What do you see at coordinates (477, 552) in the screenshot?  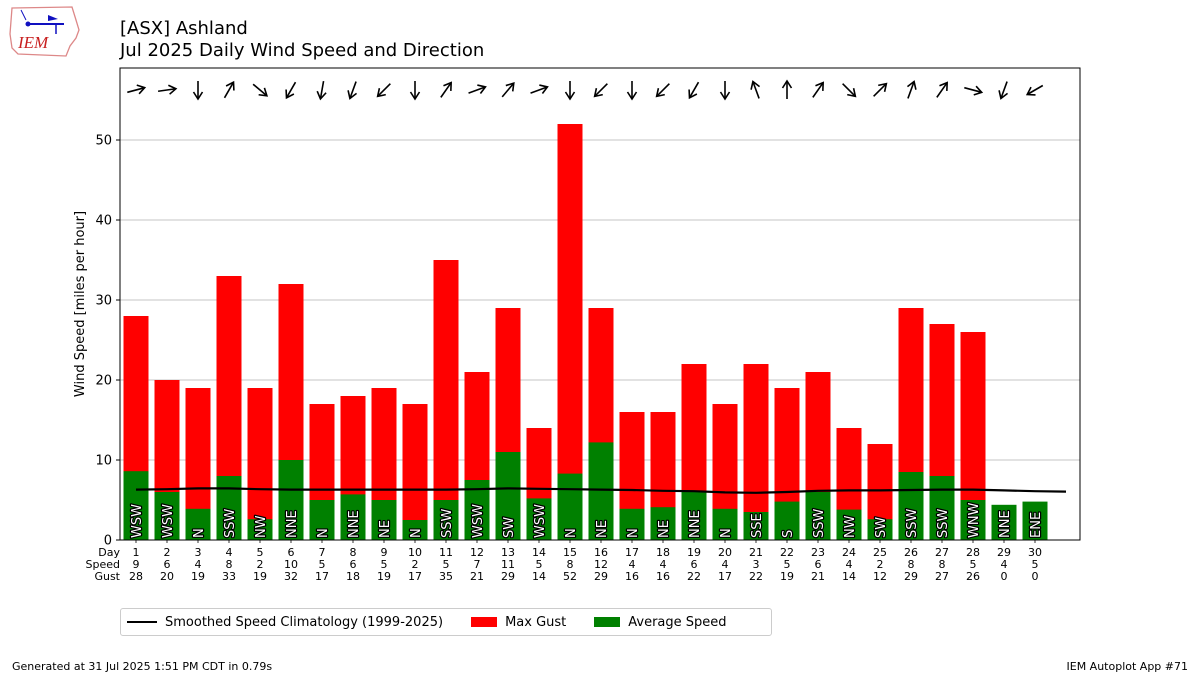 I see `day-label: 12` at bounding box center [477, 552].